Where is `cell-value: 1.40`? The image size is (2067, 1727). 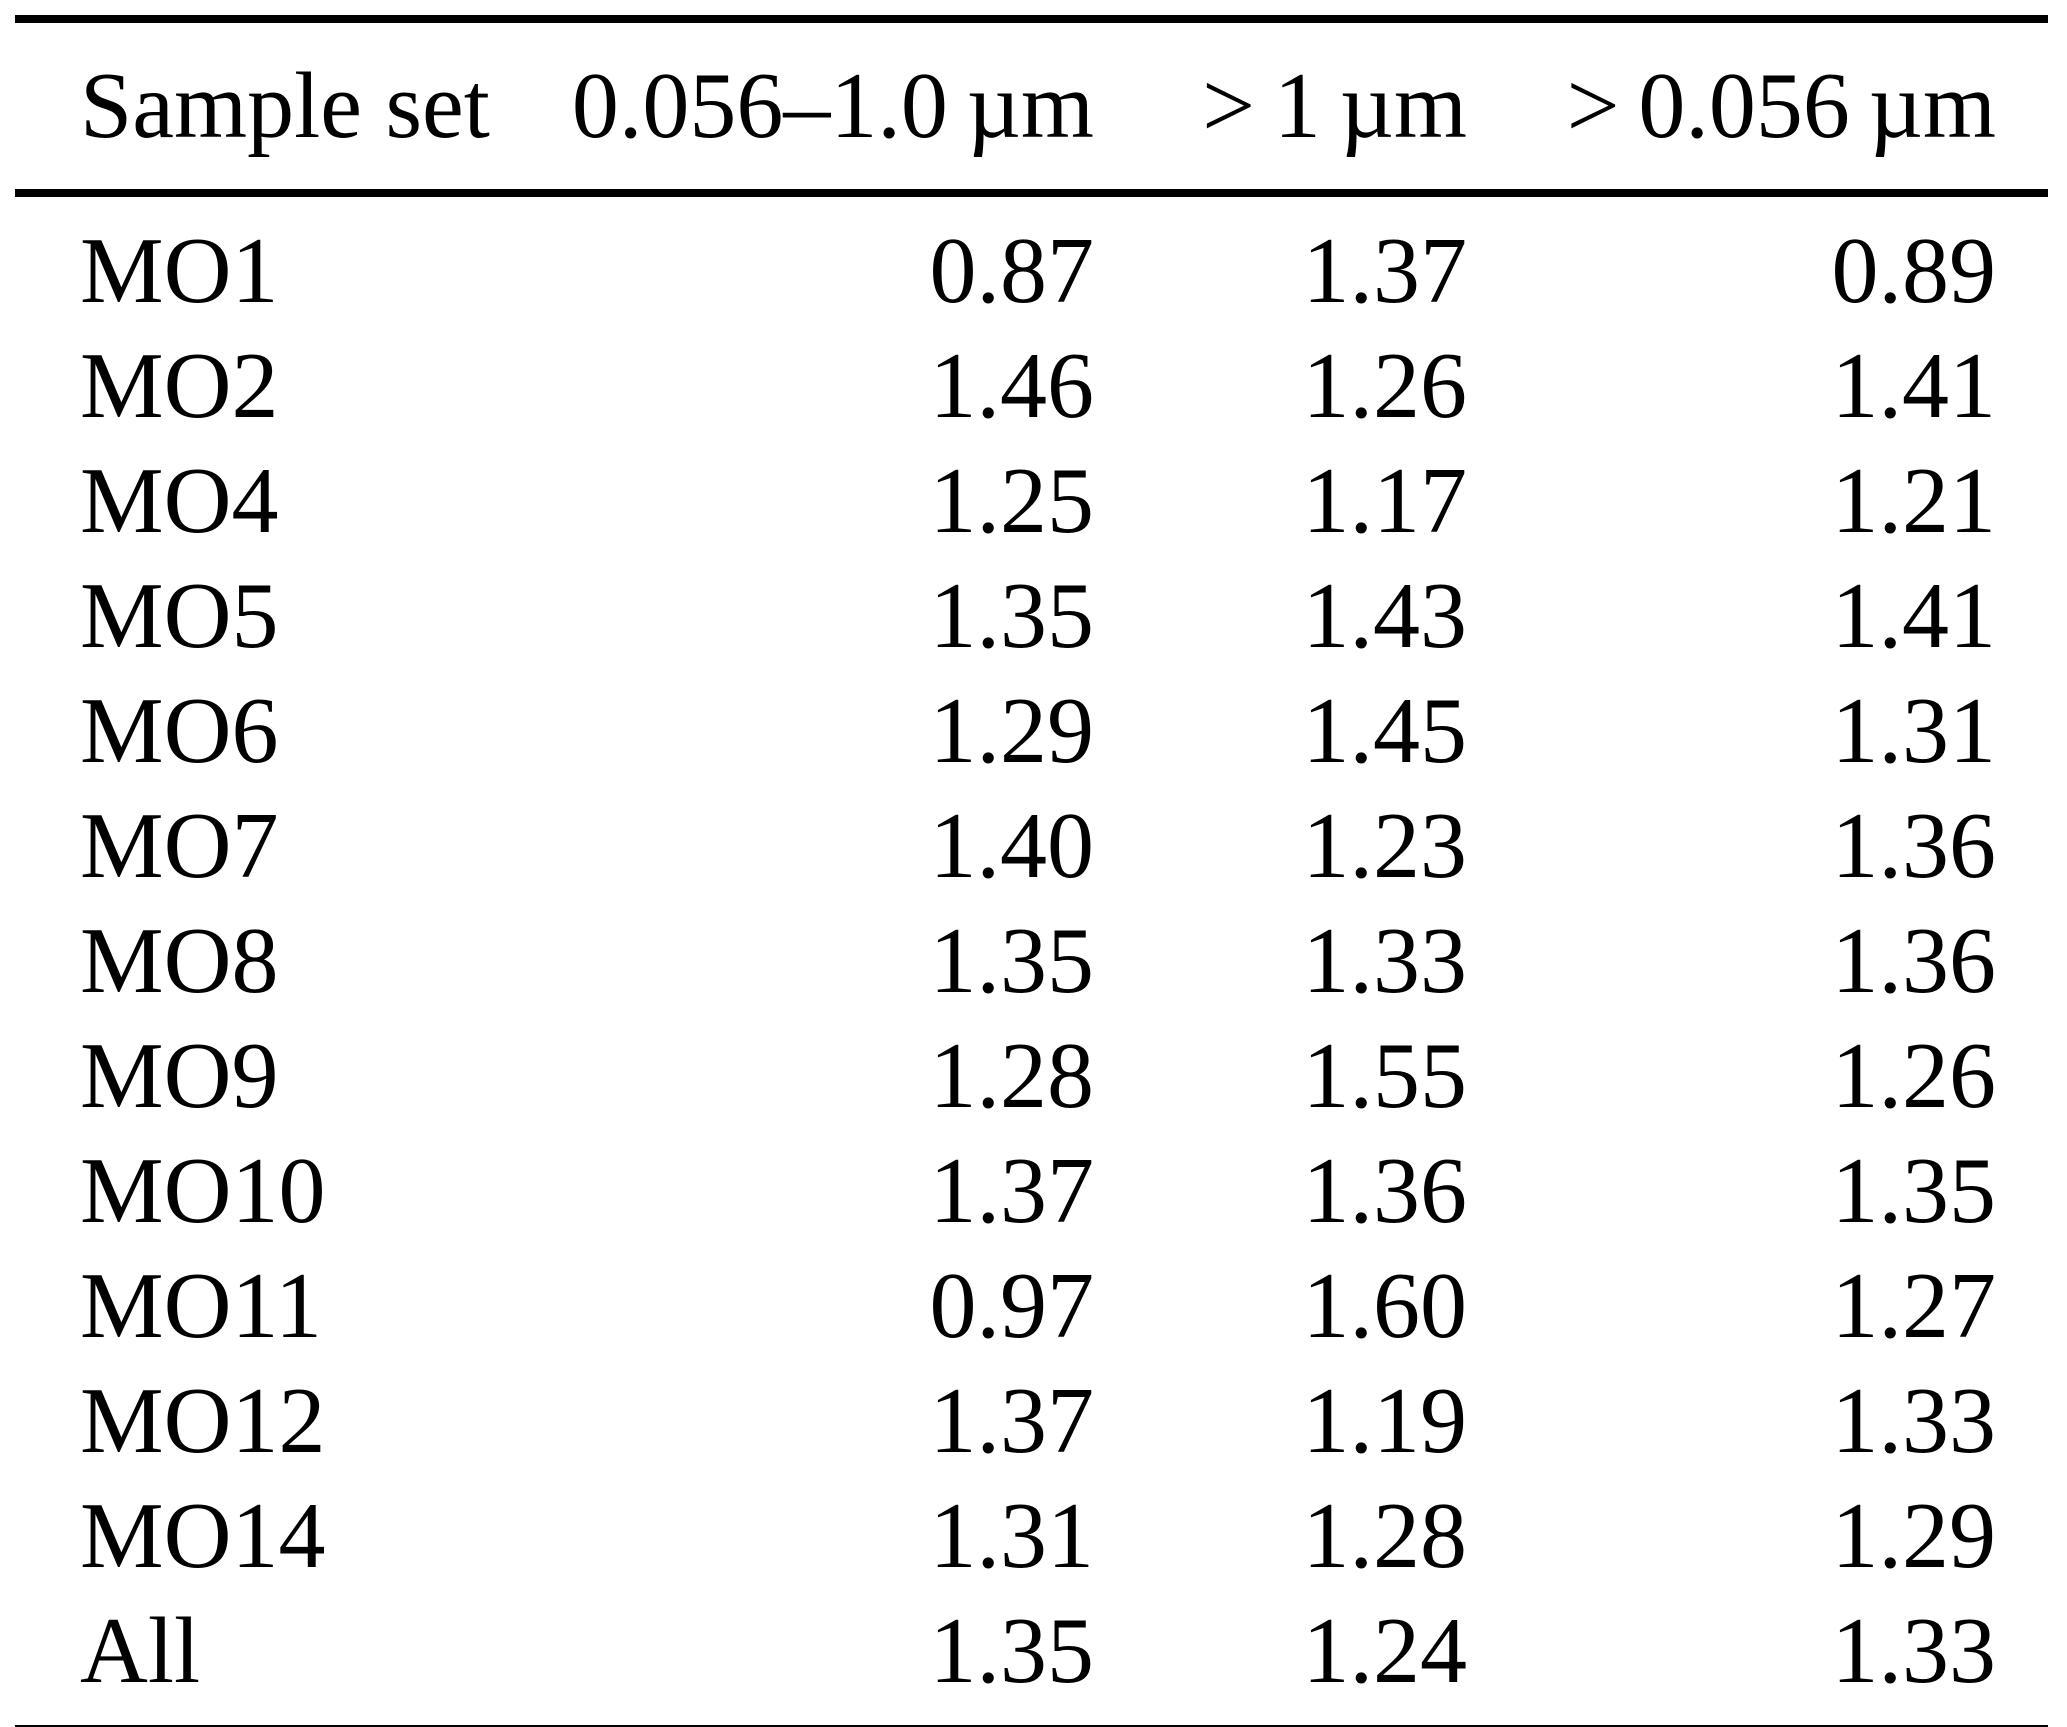
cell-value: 1.40 is located at coordinates (1012, 846).